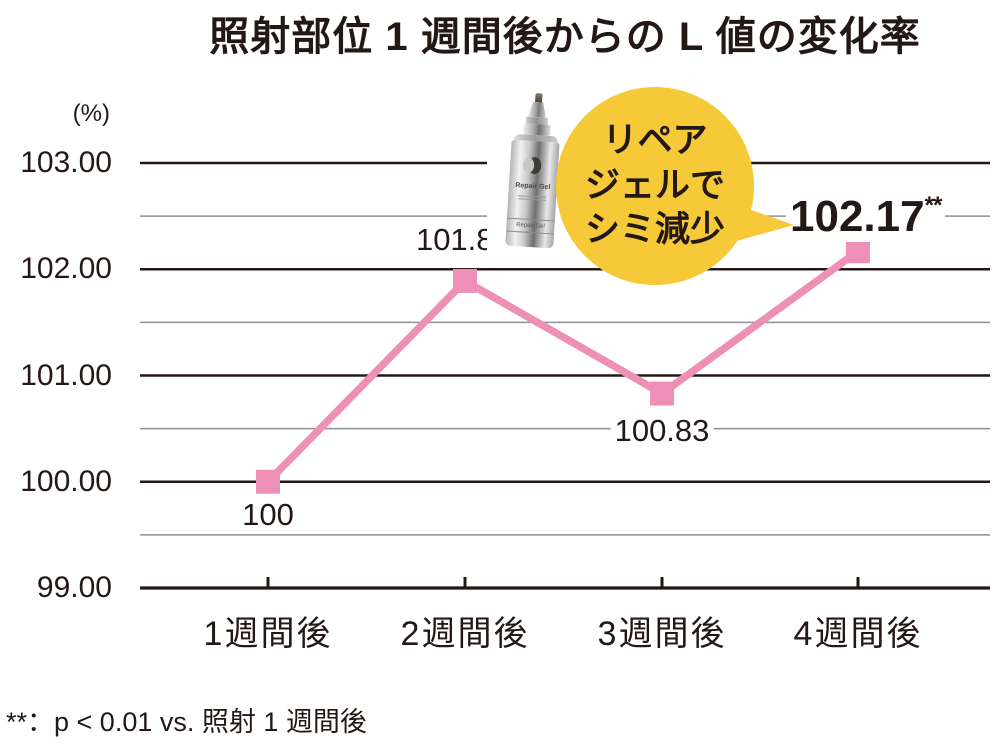 The image size is (1000, 753). What do you see at coordinates (662, 634) in the screenshot?
I see `x-axis-label: 3週間後` at bounding box center [662, 634].